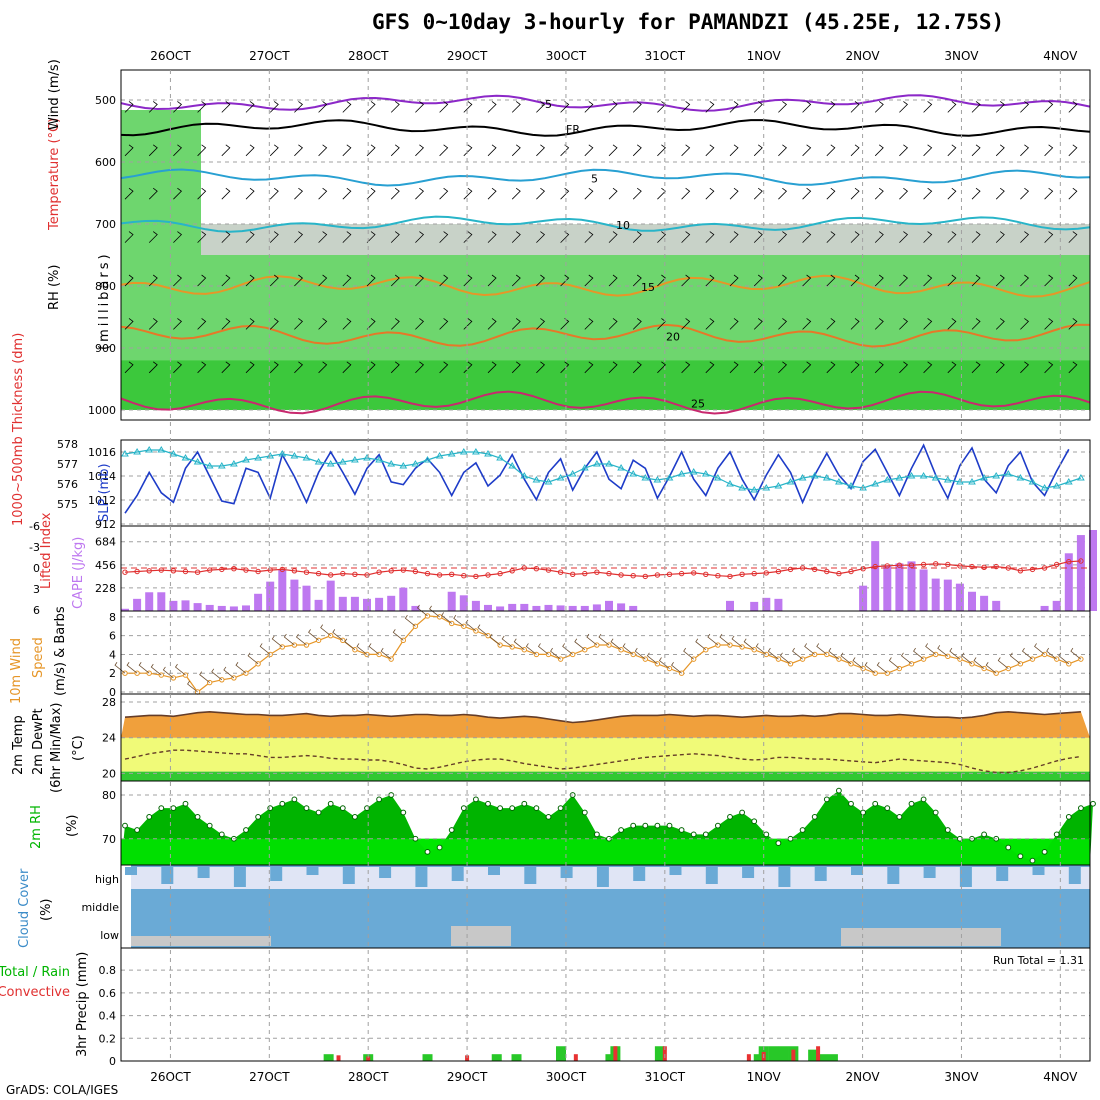  I want to click on cloud-unit: (%), so click(46, 910).